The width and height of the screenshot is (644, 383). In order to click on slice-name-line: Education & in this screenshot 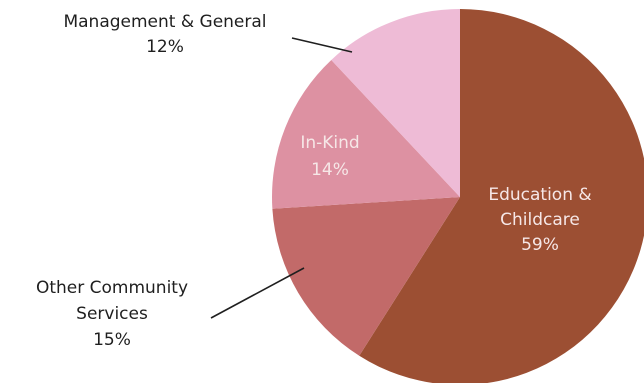, I will do `click(539, 195)`.